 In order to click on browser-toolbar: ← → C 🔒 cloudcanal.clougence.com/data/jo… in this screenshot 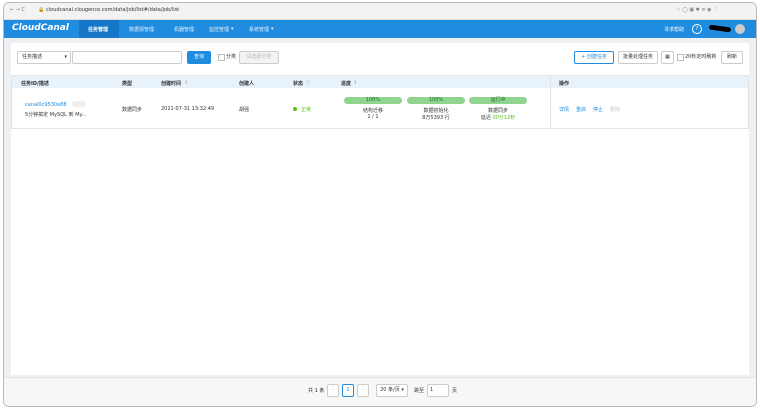, I will do `click(380, 11)`.